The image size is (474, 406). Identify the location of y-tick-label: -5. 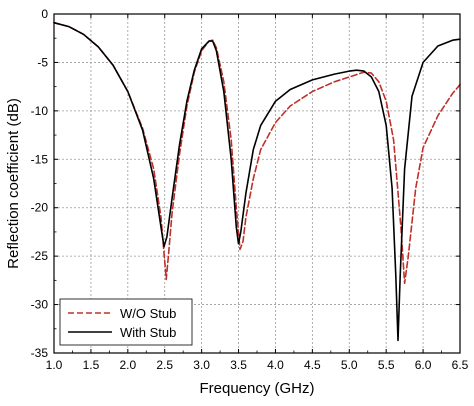
(42, 62).